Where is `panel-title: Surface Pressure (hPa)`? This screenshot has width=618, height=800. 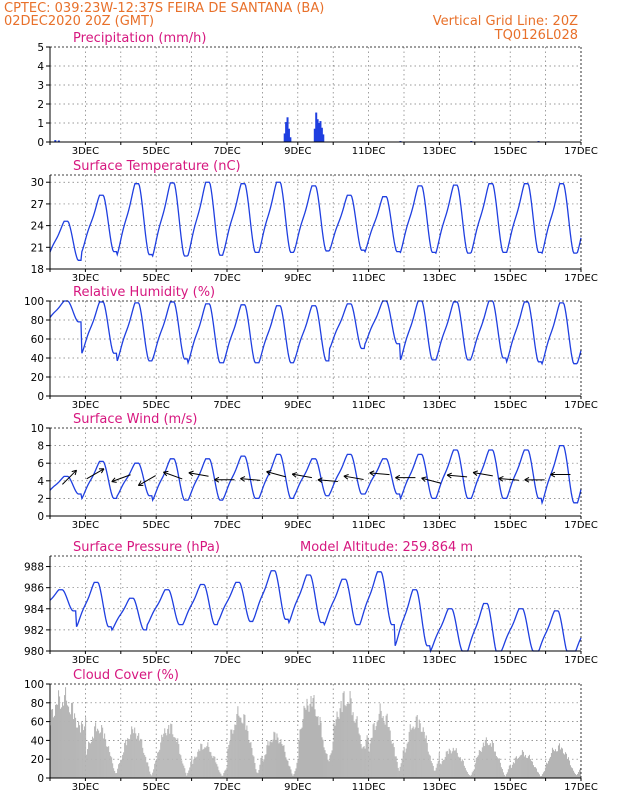 panel-title: Surface Pressure (hPa) is located at coordinates (146, 547).